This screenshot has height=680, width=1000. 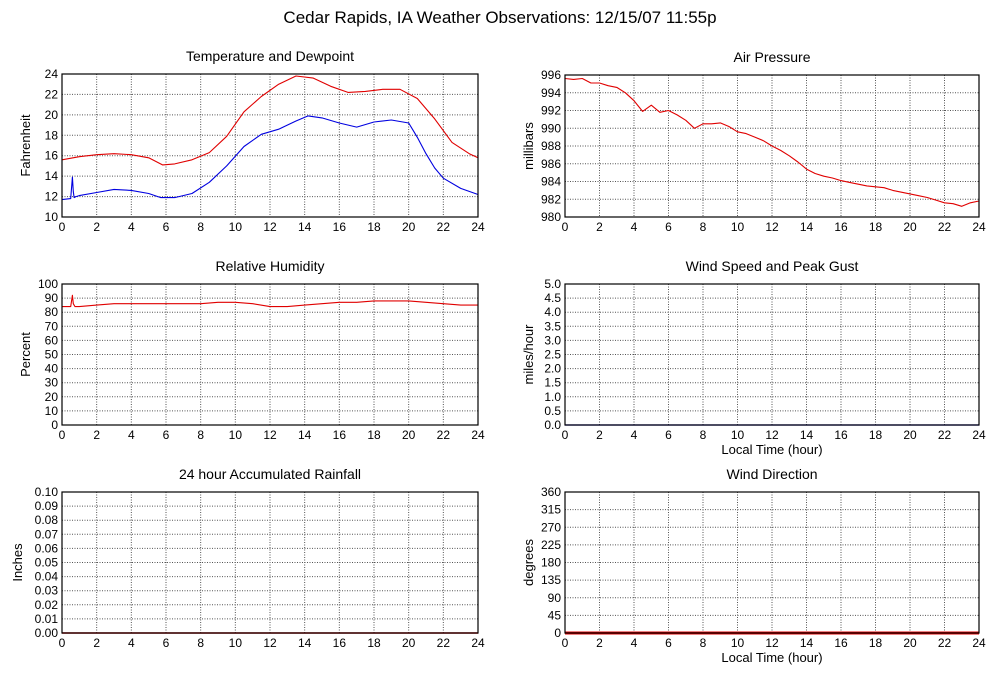 I want to click on y-tick-label: 180, so click(x=551, y=563).